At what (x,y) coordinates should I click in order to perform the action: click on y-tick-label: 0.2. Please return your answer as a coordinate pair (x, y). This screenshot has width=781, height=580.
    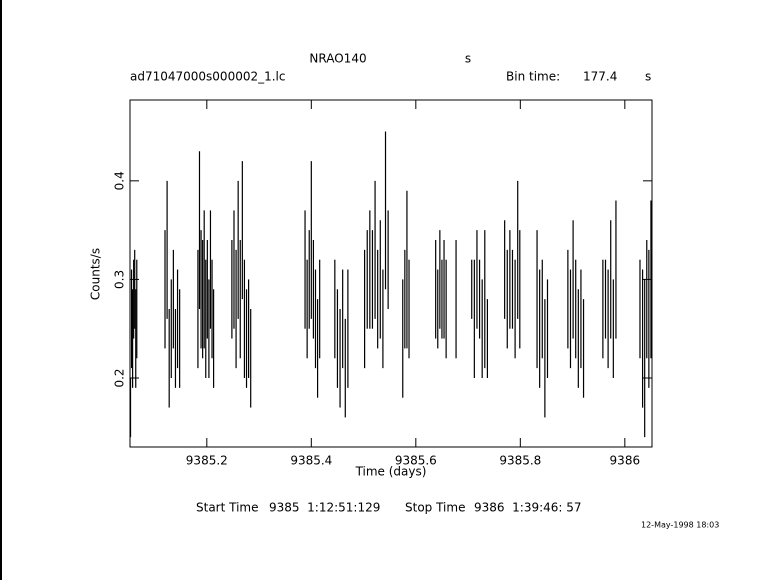
    Looking at the image, I should click on (120, 377).